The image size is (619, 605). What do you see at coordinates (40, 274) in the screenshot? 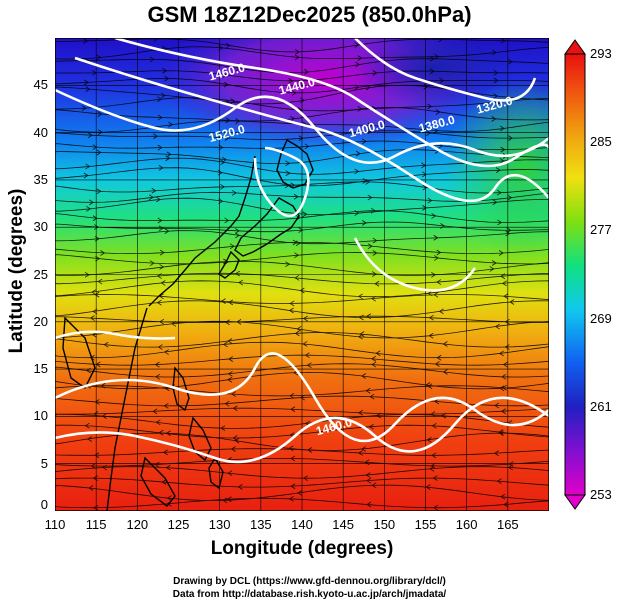
I see `y-tick-label: 25` at bounding box center [40, 274].